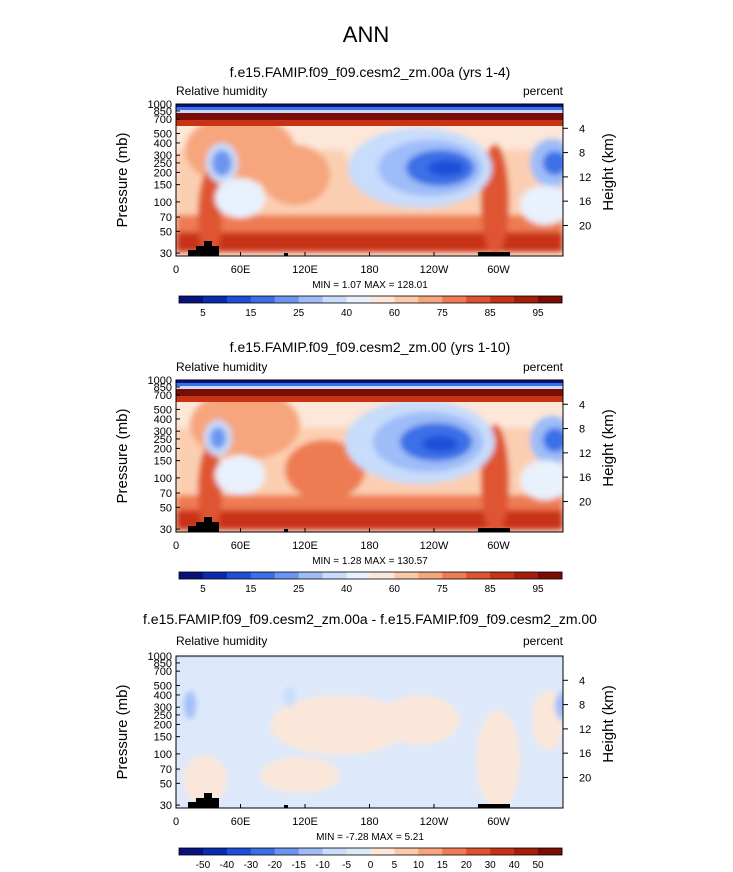  I want to click on panel-1-x-tick-label: 0, so click(176, 270).